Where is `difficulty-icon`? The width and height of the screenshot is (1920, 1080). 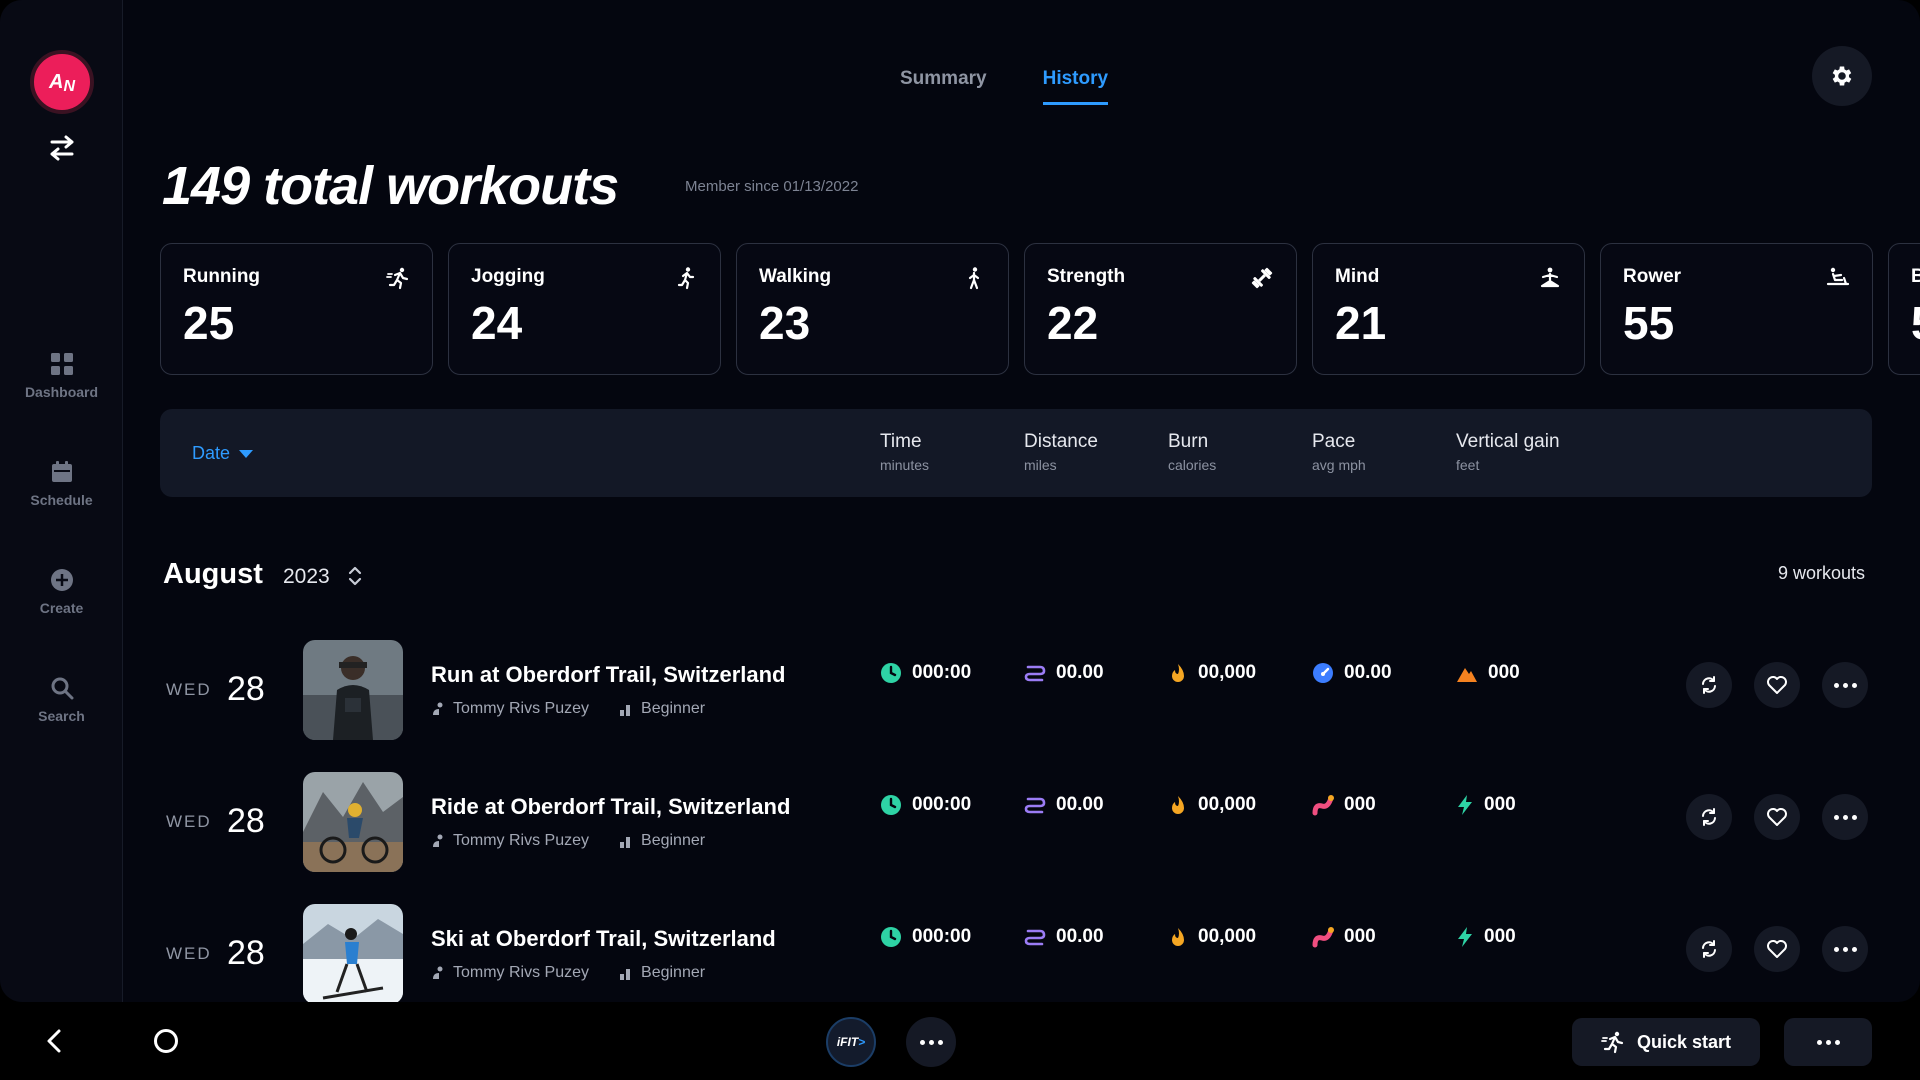
difficulty-icon is located at coordinates (625, 842).